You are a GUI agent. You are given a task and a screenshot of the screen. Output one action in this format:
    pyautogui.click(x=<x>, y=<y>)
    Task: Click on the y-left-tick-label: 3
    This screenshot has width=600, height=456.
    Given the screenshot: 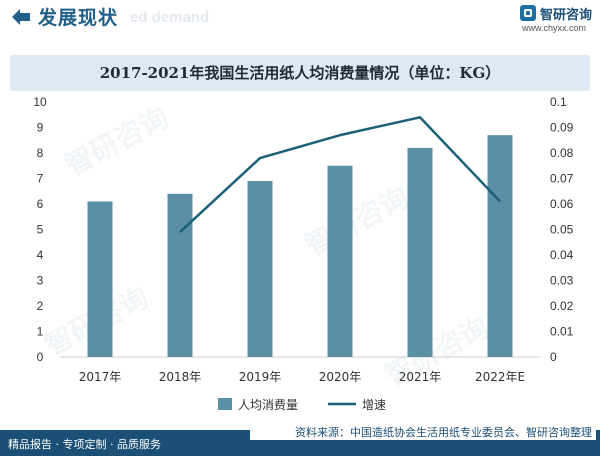 What is the action you would take?
    pyautogui.click(x=40, y=281)
    